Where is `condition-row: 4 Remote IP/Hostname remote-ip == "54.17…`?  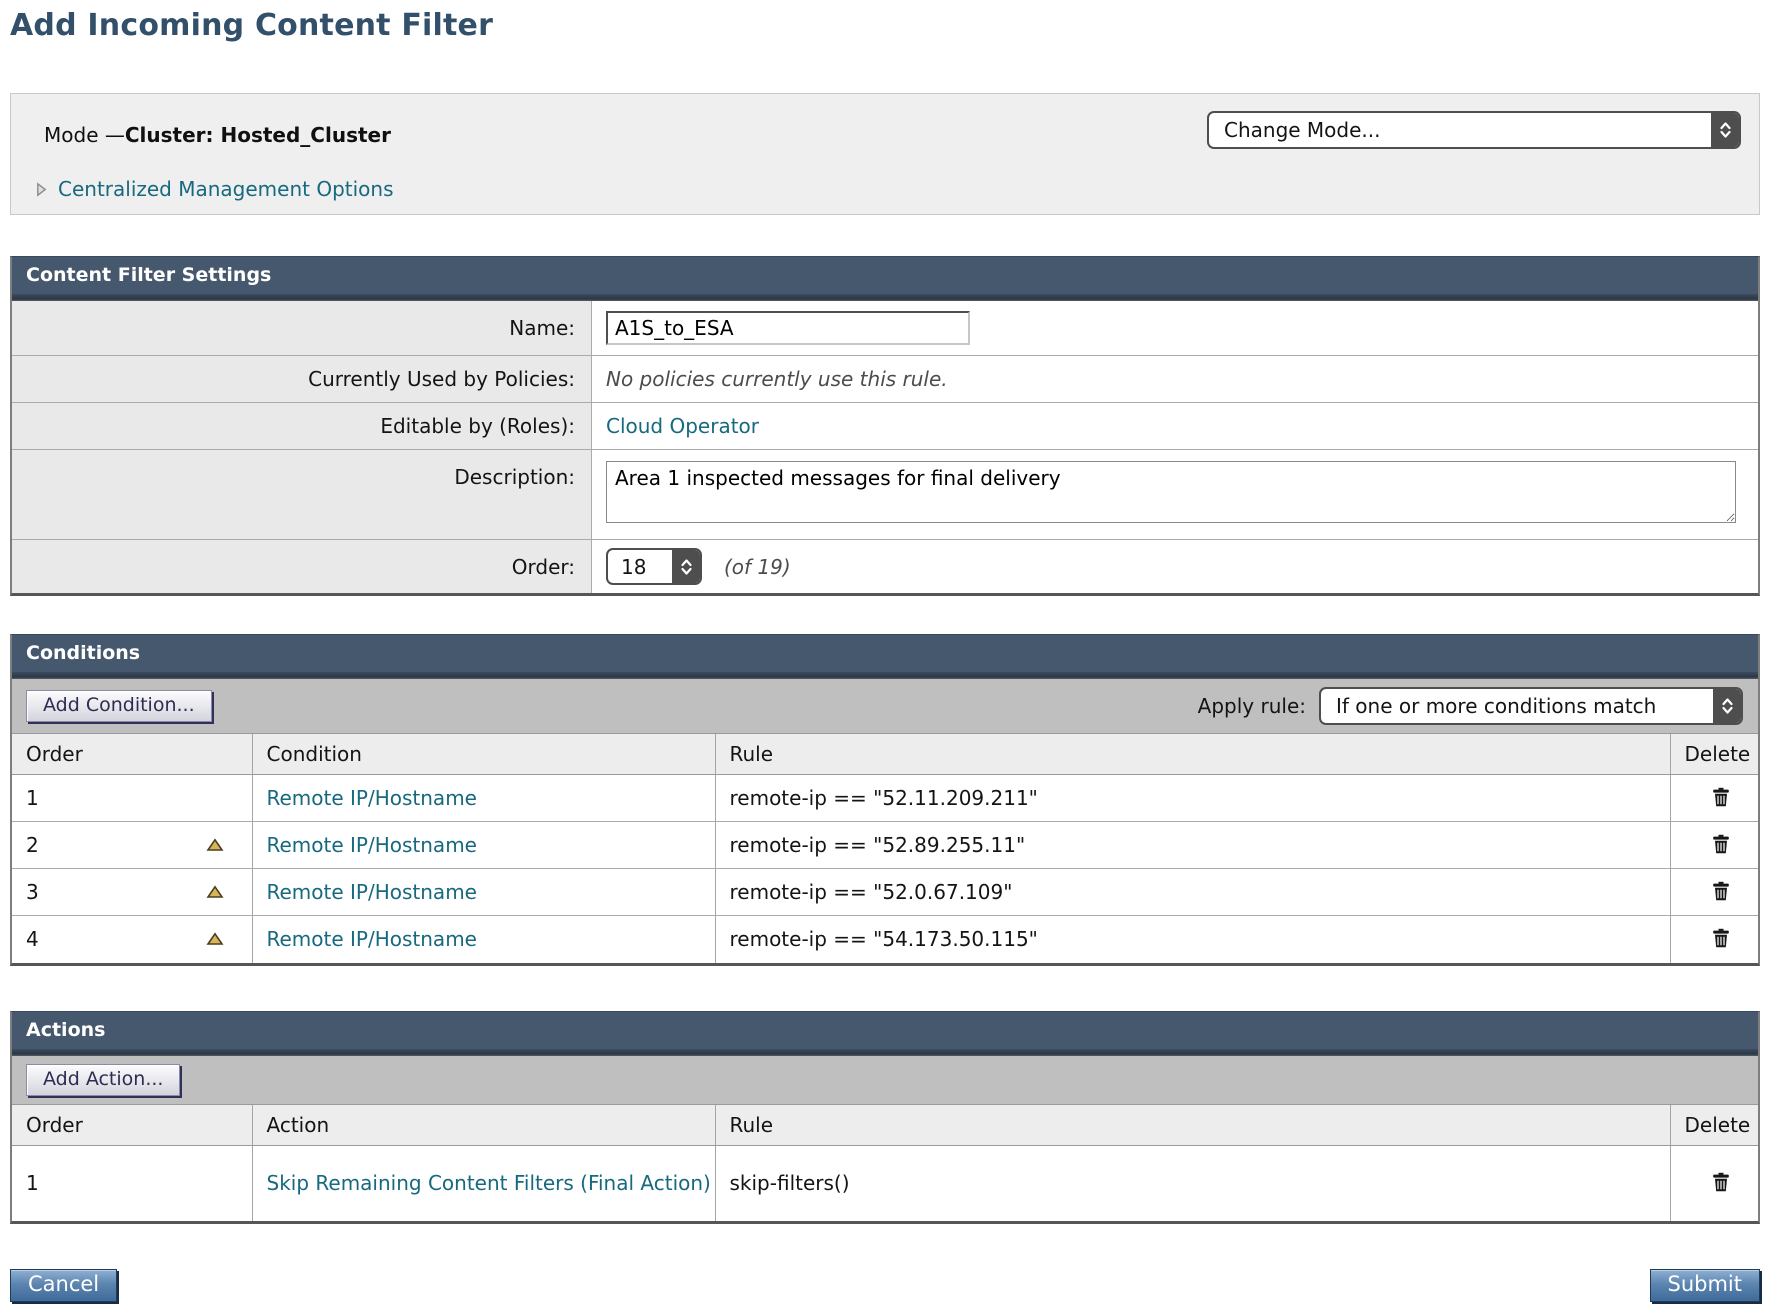
condition-row: 4 Remote IP/Hostname remote-ip == "54.17… is located at coordinates (885, 939).